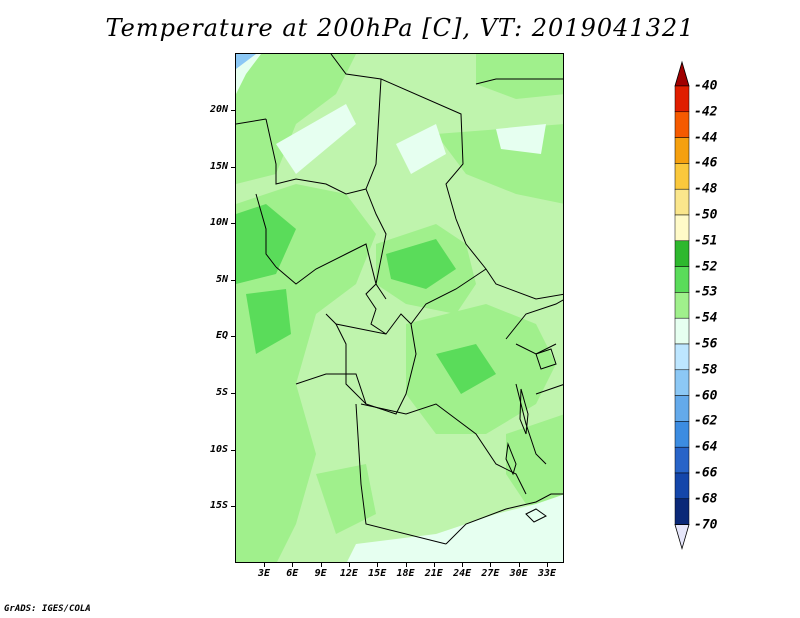  I want to click on colorbar-label: -46, so click(706, 163).